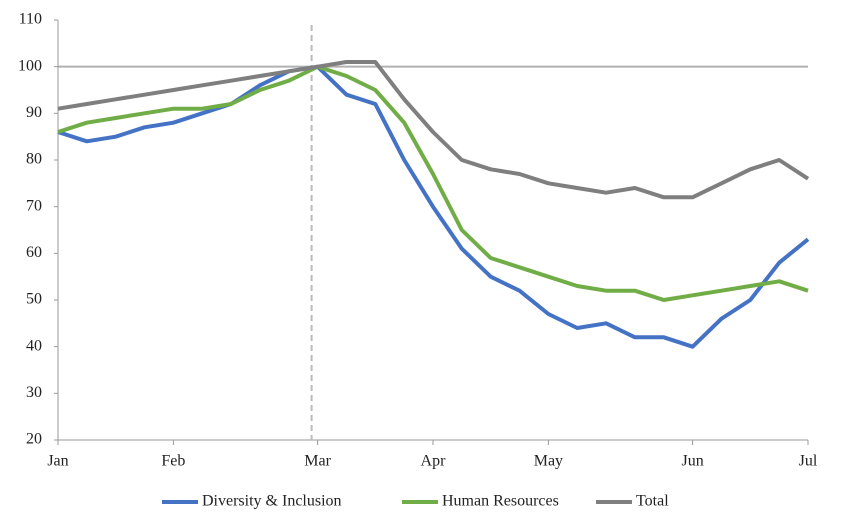 Image resolution: width=850 pixels, height=531 pixels. Describe the element at coordinates (317, 461) in the screenshot. I see `x-tick-label: Mar` at that location.